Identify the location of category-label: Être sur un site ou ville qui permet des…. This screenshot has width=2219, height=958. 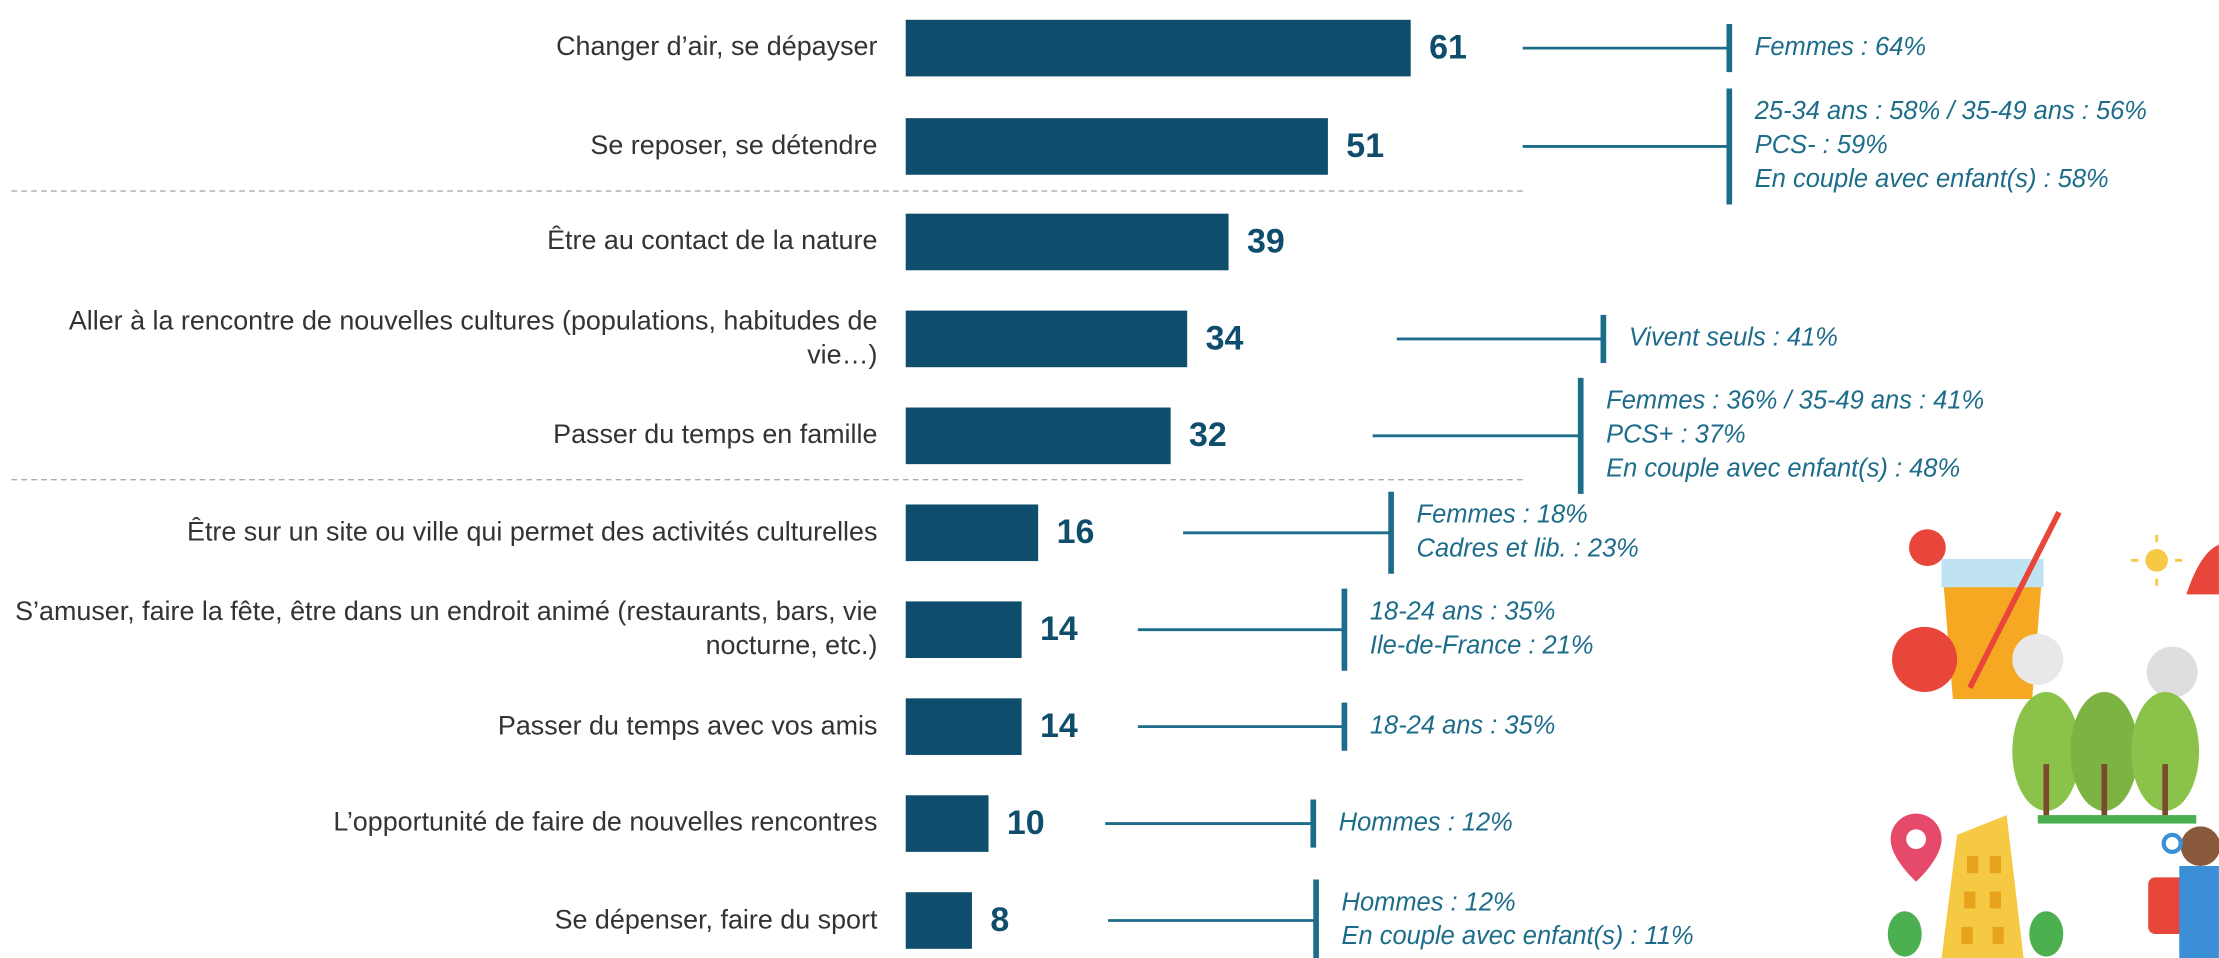
(532, 532).